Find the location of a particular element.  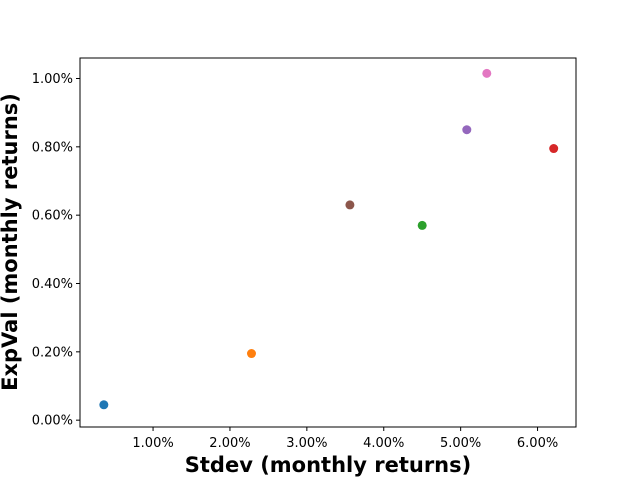

y-tick-label: 0.00% is located at coordinates (52, 421).